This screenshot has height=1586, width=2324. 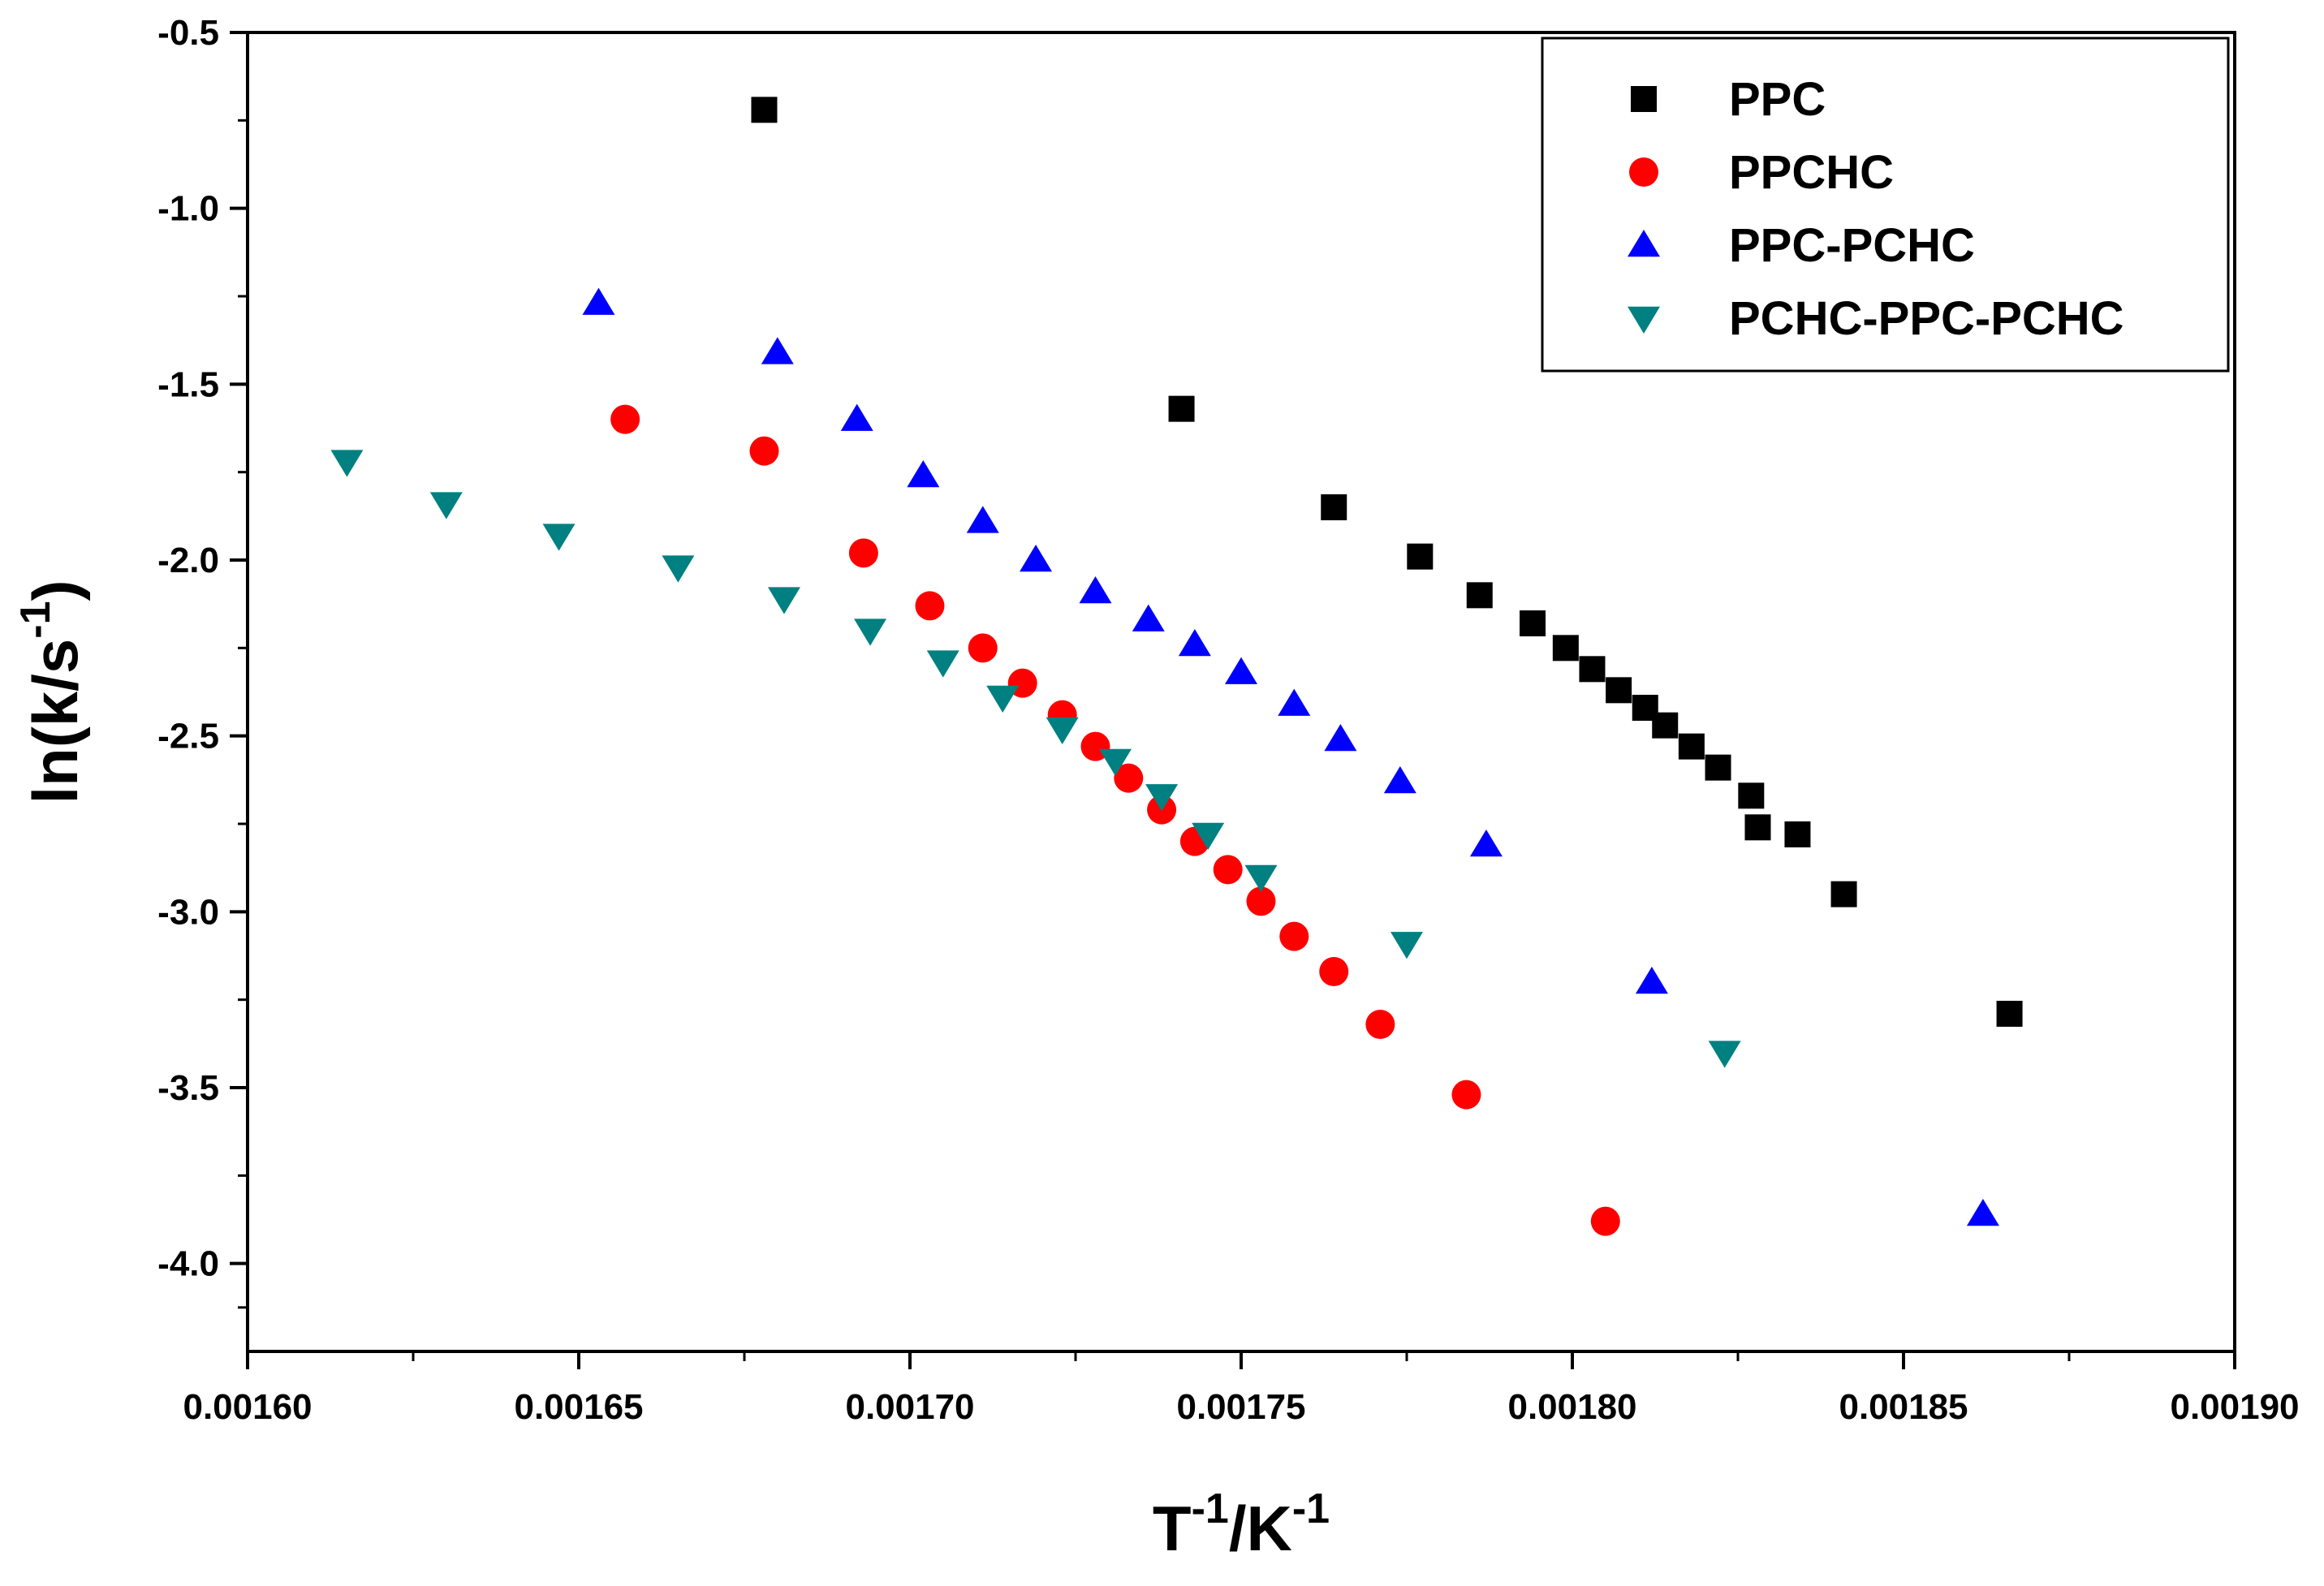 What do you see at coordinates (247, 1407) in the screenshot?
I see `x-tick-label: 0.00160` at bounding box center [247, 1407].